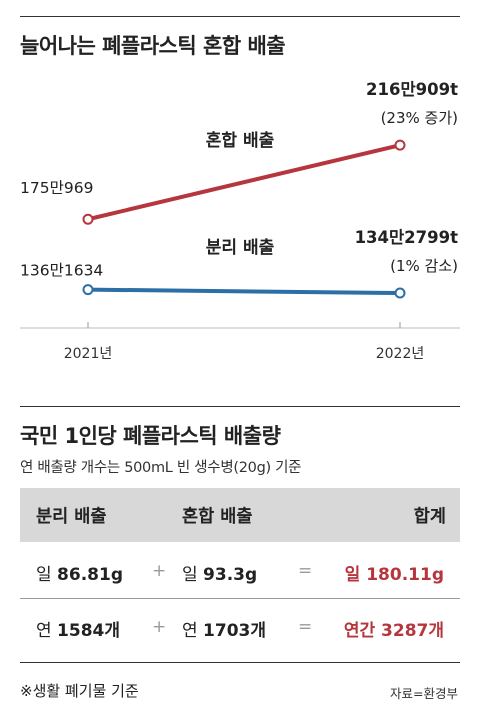 This screenshot has width=480, height=720. Describe the element at coordinates (217, 517) in the screenshot. I see `header-mixed: 혼합 배출` at that location.